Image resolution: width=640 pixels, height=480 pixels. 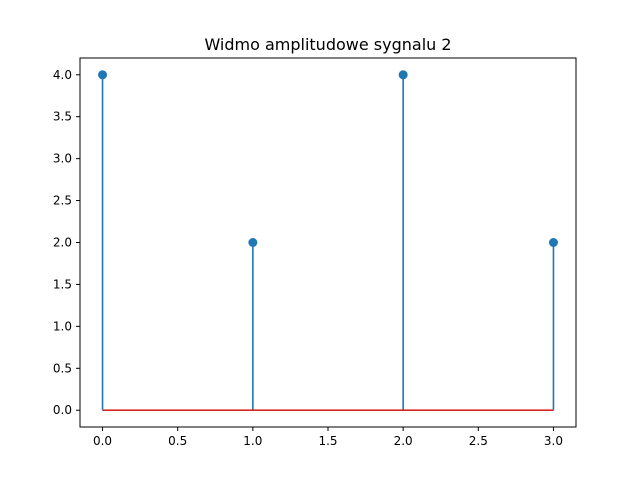 What do you see at coordinates (252, 441) in the screenshot?
I see `x-tick-label: 1.0` at bounding box center [252, 441].